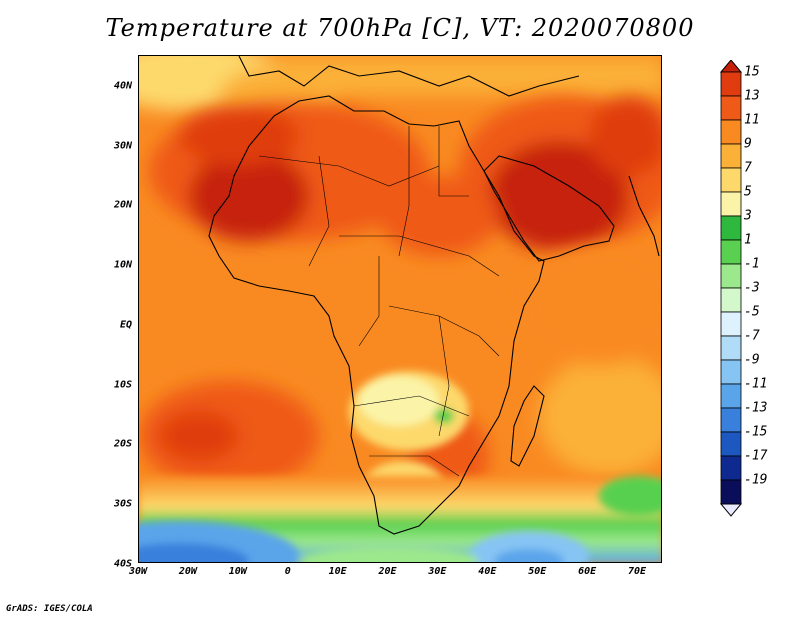 The width and height of the screenshot is (800, 618). I want to click on lon-tick-label: 60E, so click(587, 571).